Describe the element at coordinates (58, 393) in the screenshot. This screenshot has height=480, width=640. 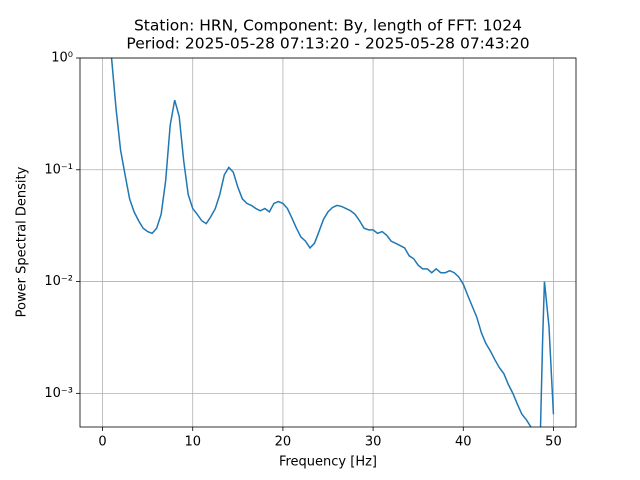
I see `y-tick-label: 10⁻³` at that location.